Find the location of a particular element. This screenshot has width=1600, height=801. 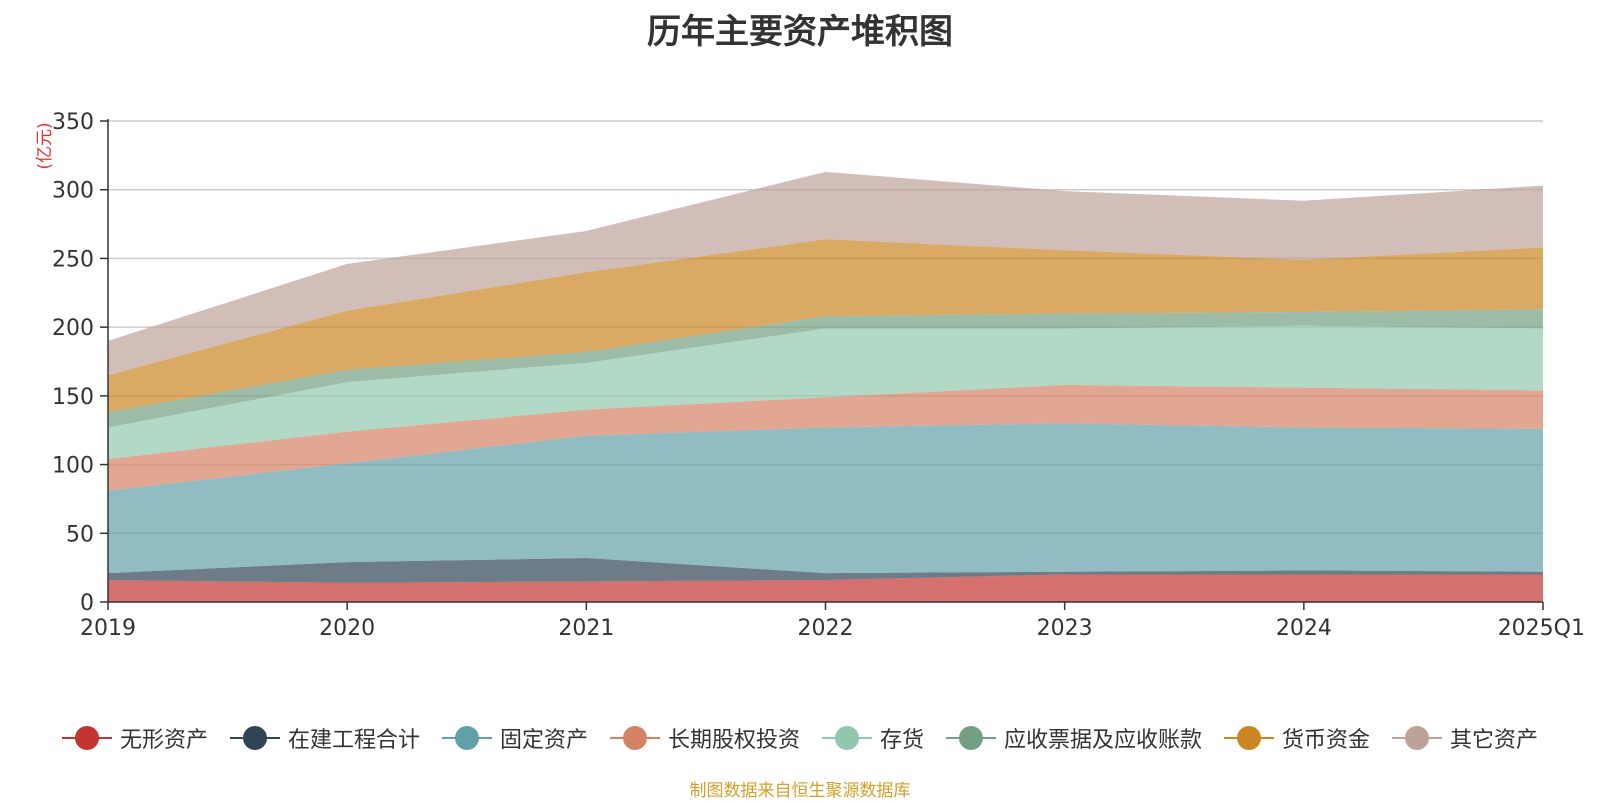

y-tick-label: 350 is located at coordinates (73, 122).